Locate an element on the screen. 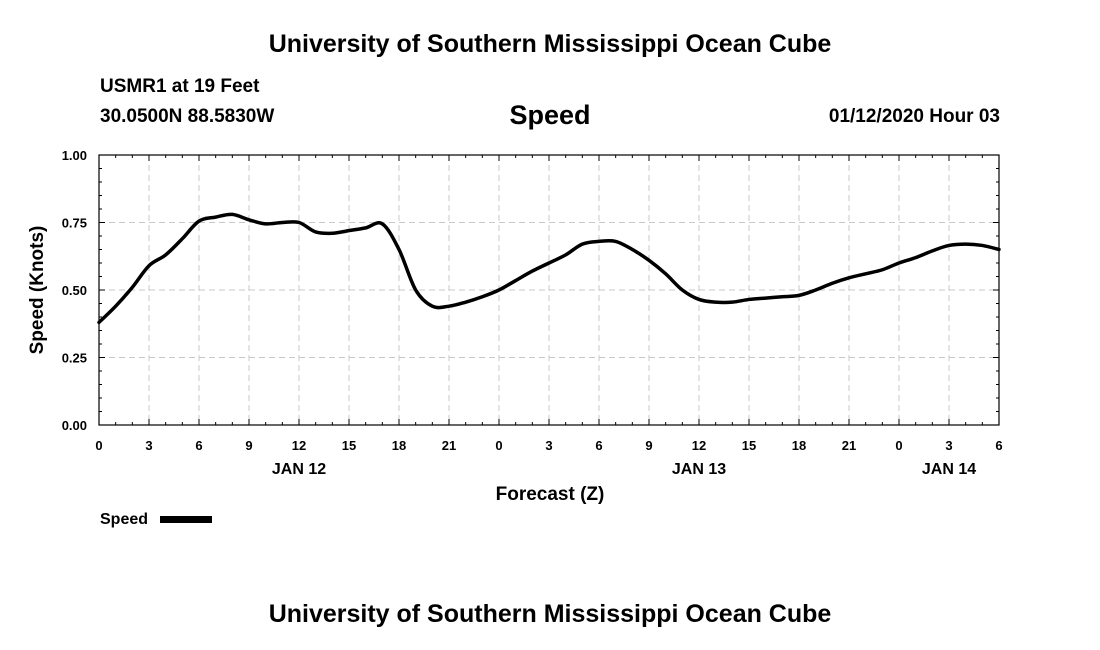  date-label: JAN 12 is located at coordinates (299, 469).